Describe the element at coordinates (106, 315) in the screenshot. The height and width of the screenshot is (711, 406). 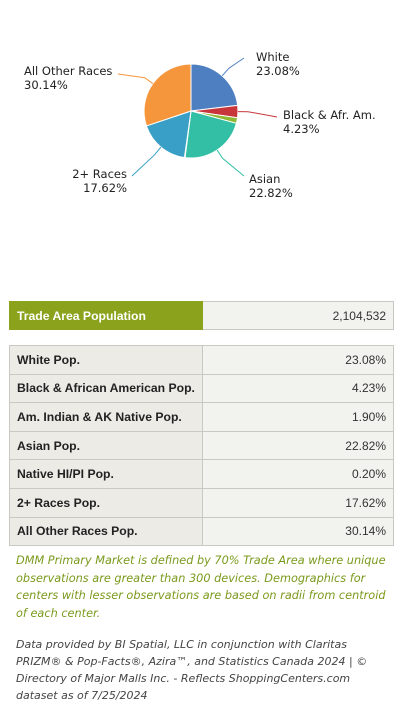
I see `population-label: Trade Area Population` at that location.